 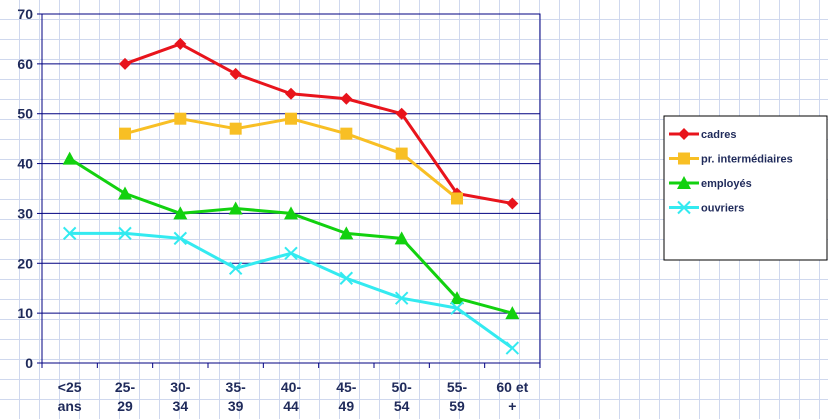 I want to click on y-tick-label: 40, so click(x=25, y=164).